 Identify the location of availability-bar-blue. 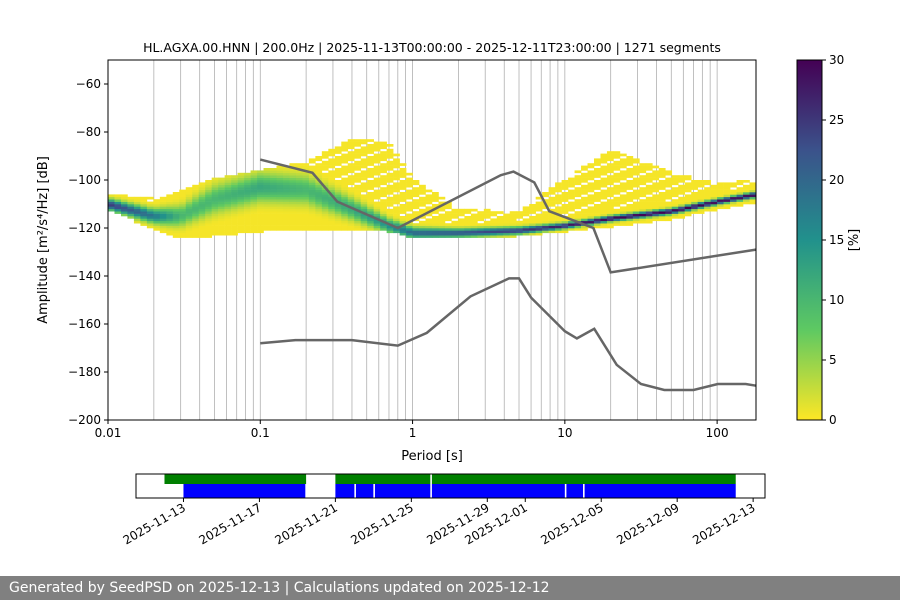
(402, 491).